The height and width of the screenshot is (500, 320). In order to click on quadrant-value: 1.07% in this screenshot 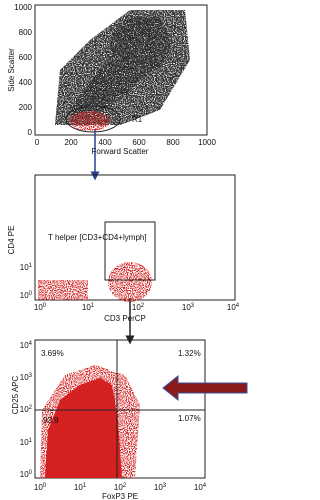, I will do `click(189, 418)`.